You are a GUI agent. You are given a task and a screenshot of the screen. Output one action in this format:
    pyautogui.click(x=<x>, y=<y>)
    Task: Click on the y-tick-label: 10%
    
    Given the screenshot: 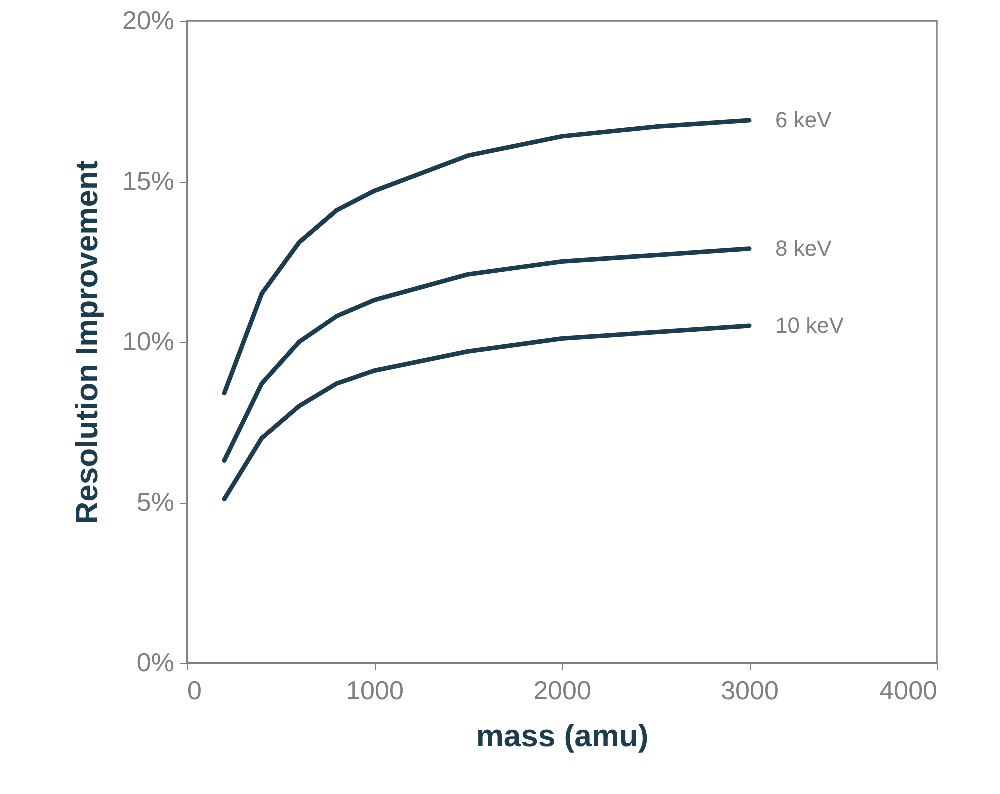 What is the action you would take?
    pyautogui.click(x=148, y=341)
    